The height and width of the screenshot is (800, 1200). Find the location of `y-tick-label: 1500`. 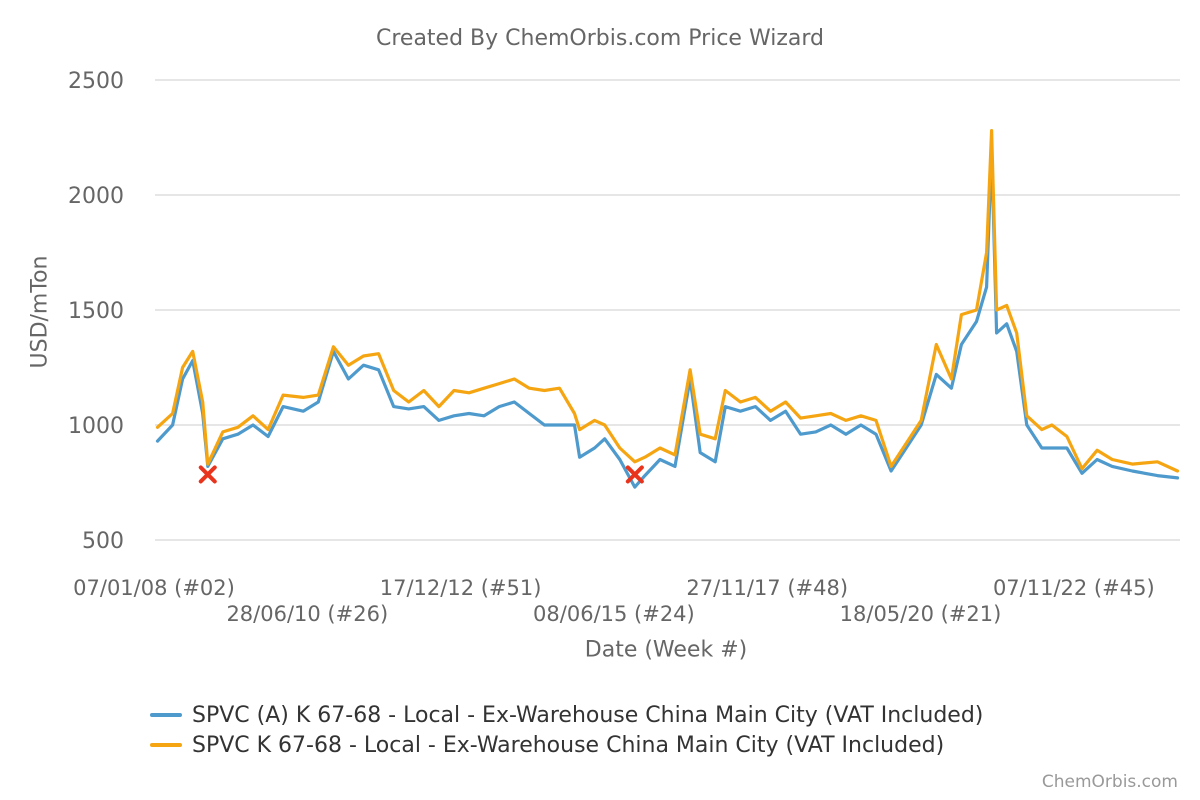

y-tick-label: 1500 is located at coordinates (96, 311).